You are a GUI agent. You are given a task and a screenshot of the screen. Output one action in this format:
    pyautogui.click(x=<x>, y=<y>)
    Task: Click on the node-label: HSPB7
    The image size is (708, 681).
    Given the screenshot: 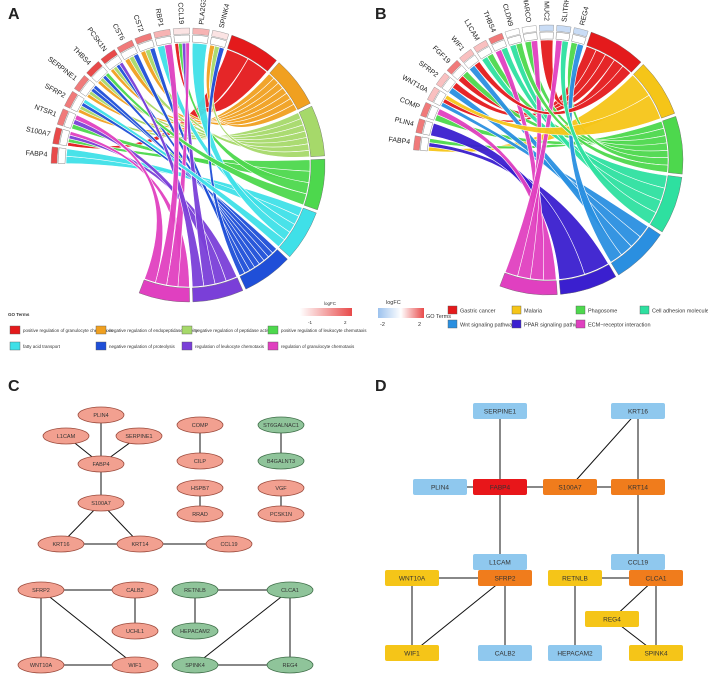 What is the action you would take?
    pyautogui.click(x=200, y=489)
    